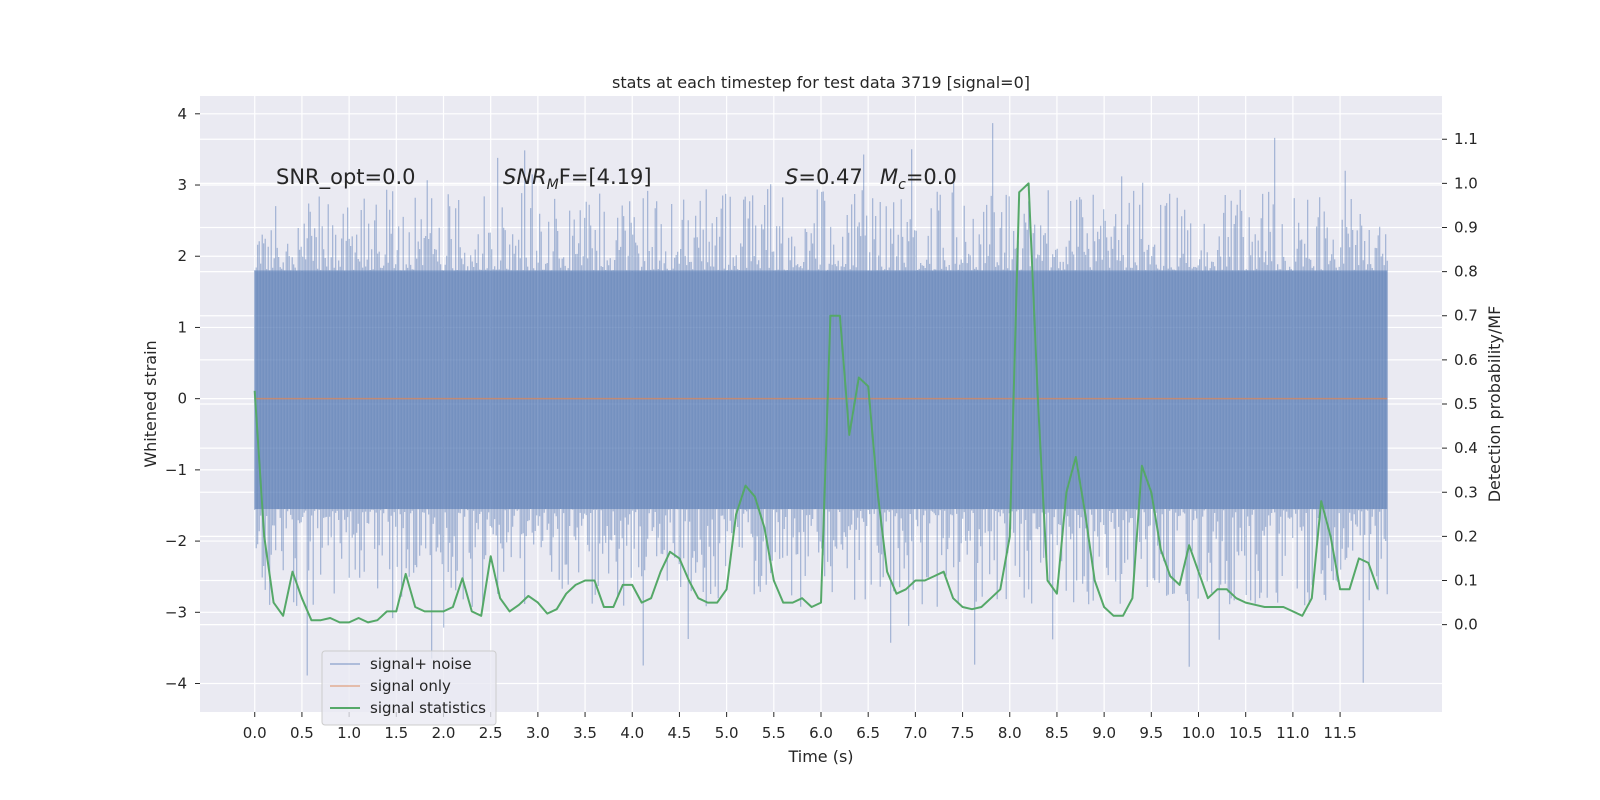 The image size is (1600, 800). Describe the element at coordinates (902, 185) in the screenshot. I see `annotation-mc-subscript: c` at that location.